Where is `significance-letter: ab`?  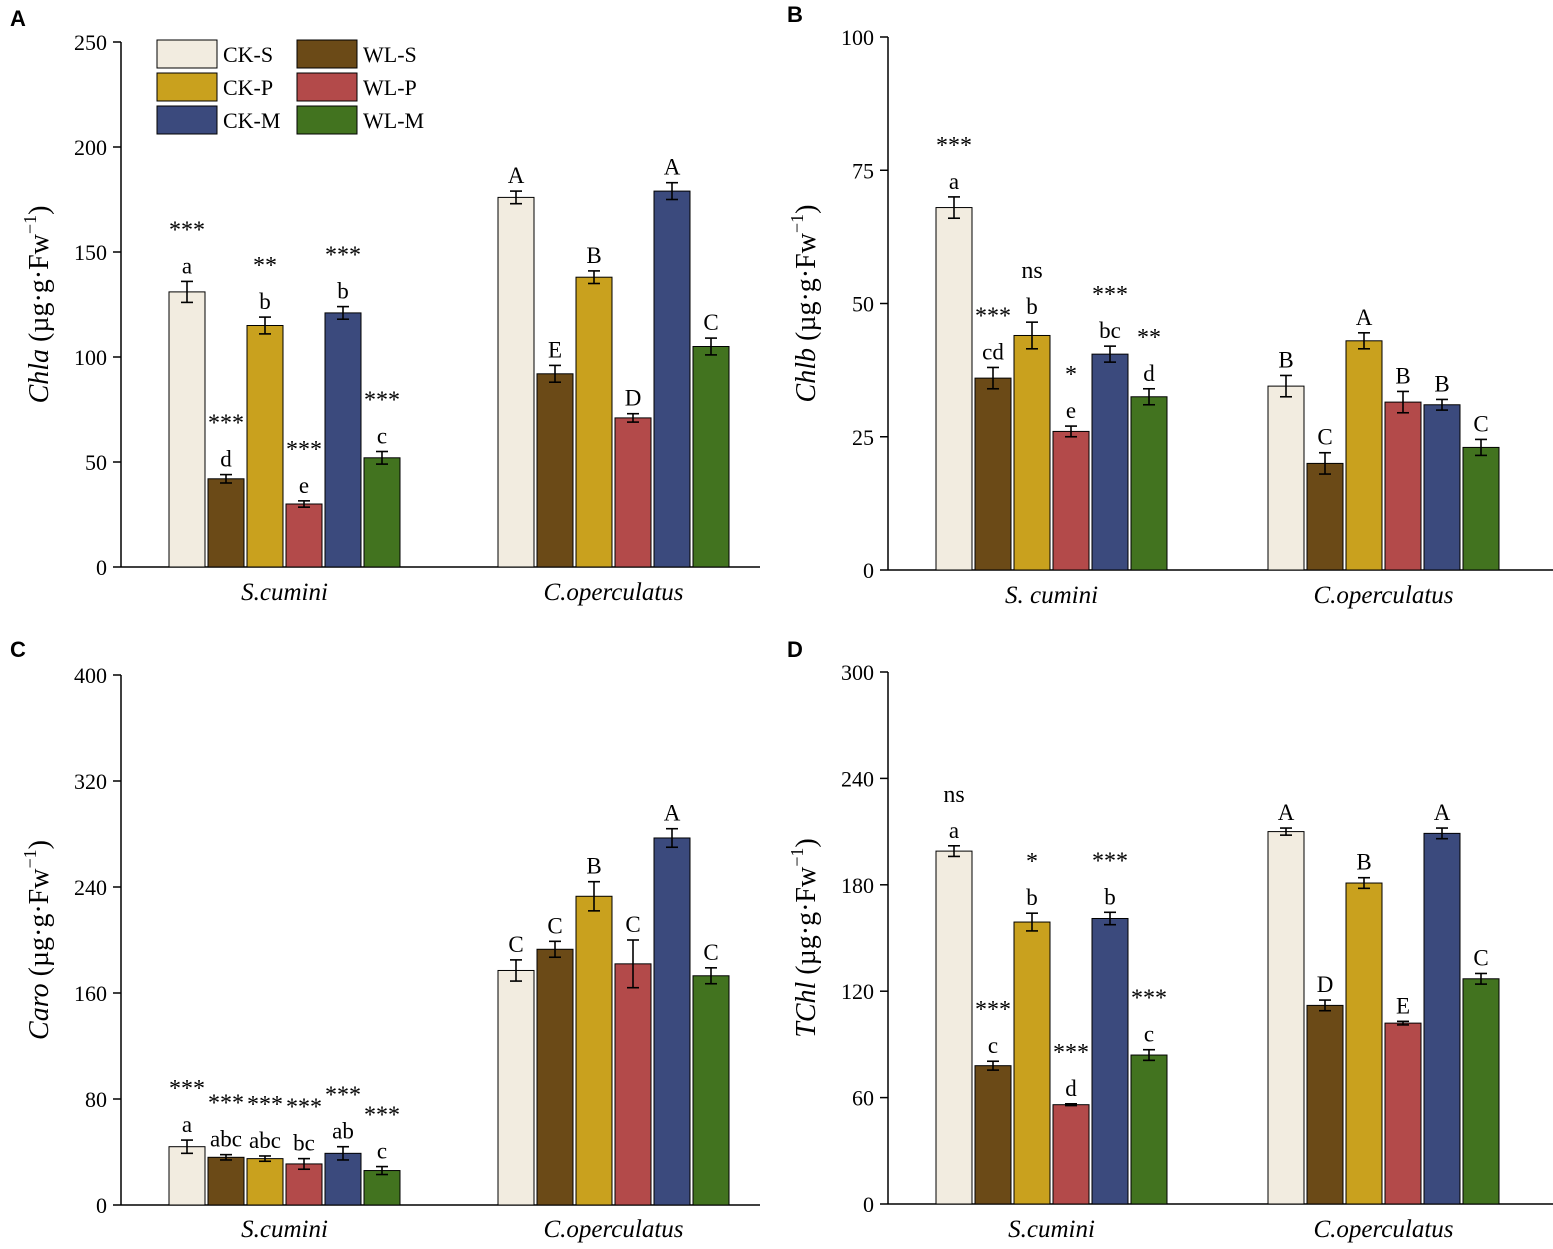 significance-letter: ab is located at coordinates (343, 1131).